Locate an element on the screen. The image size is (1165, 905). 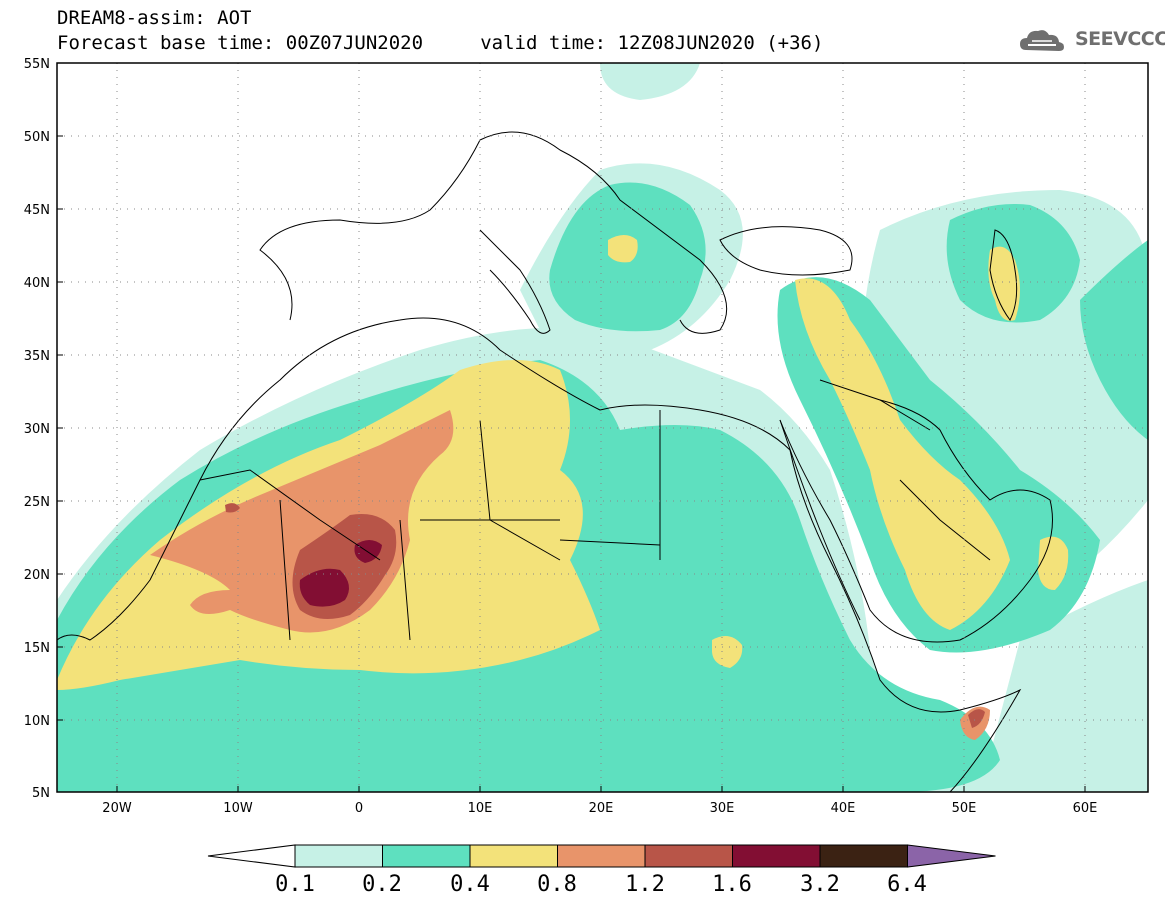
aot-band-1.2-horn is located at coordinates (976, 718).